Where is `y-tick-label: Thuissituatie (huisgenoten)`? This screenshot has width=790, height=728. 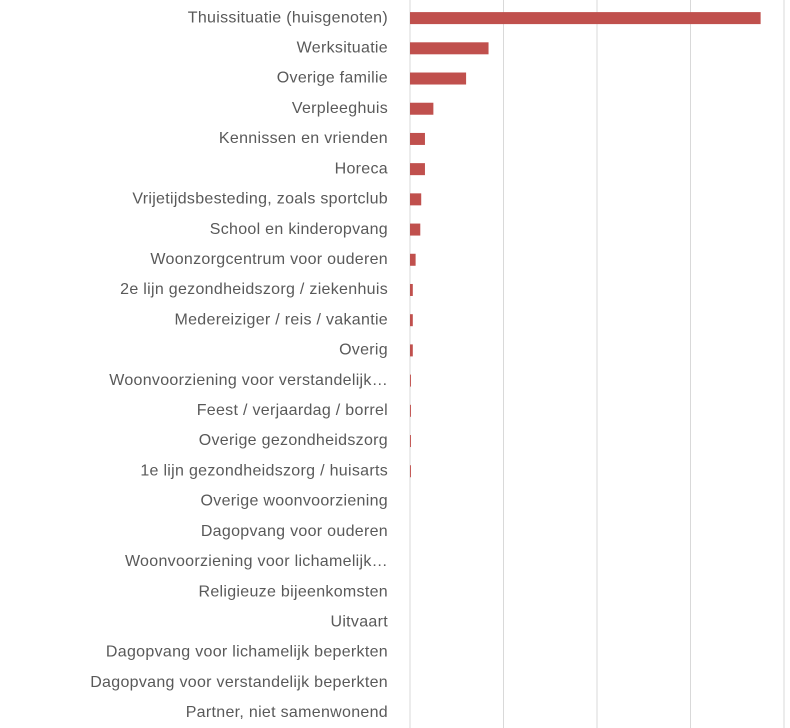
y-tick-label: Thuissituatie (huisgenoten) is located at coordinates (288, 17).